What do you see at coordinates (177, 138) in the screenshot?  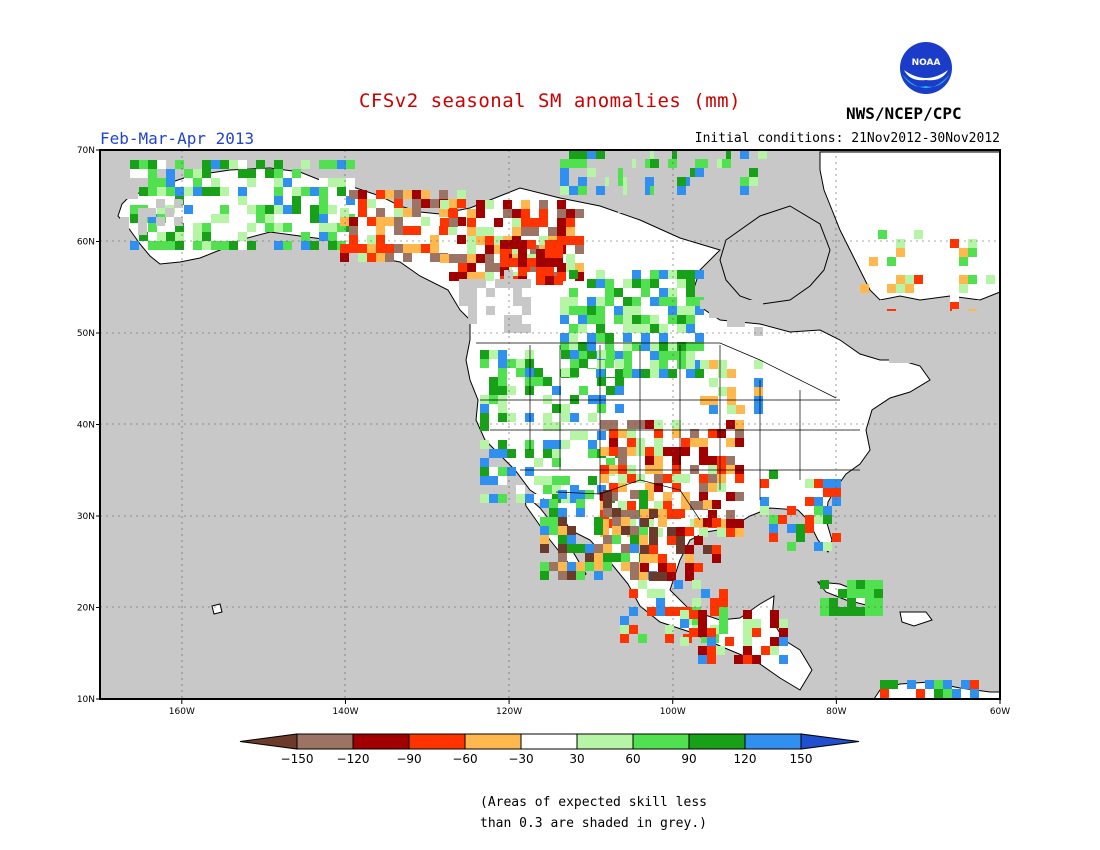 I see `forecast-period: Feb-Mar-Apr 2013` at bounding box center [177, 138].